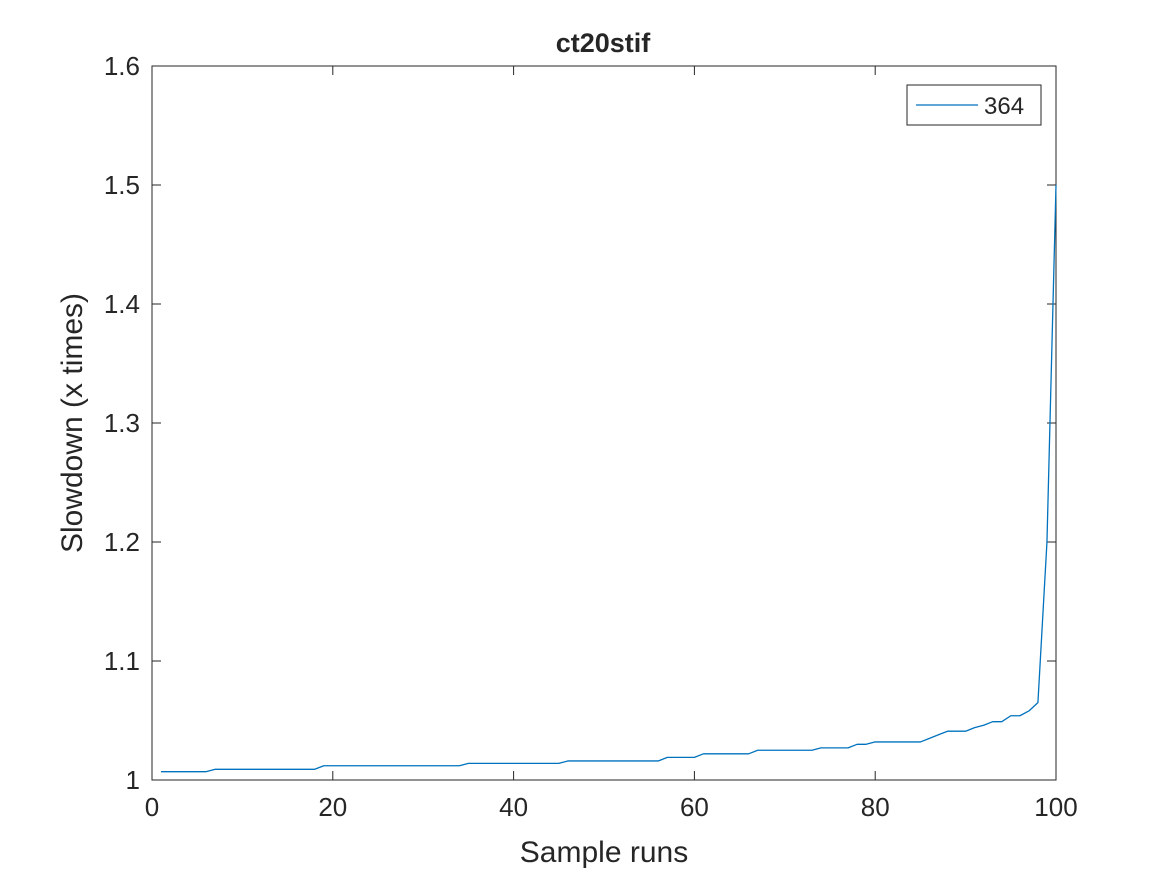 Image resolution: width=1167 pixels, height=875 pixels. Describe the element at coordinates (332, 807) in the screenshot. I see `x-tick-label: 20` at that location.